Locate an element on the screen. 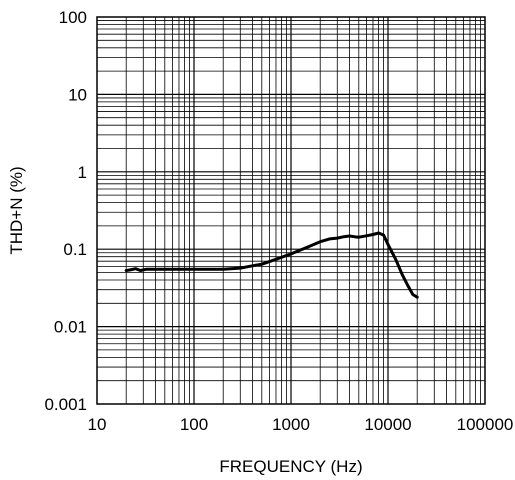 This screenshot has width=515, height=480. x-tick-labels: 10 100 1000 10000 100000 is located at coordinates (301, 424).